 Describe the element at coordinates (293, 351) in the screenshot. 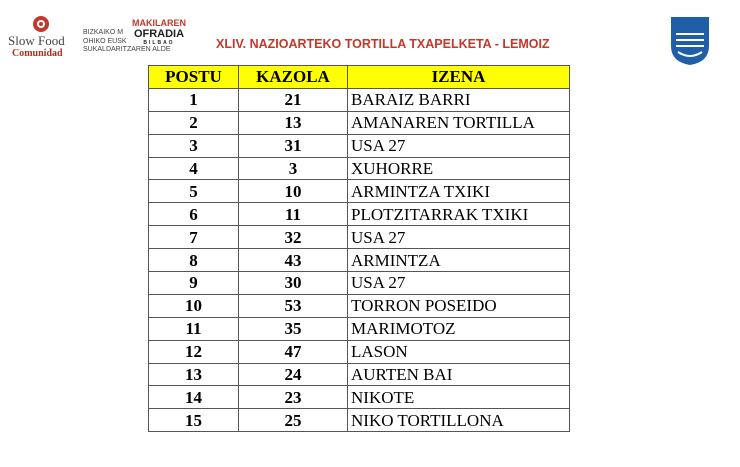

I see `number-cell: 47` at that location.